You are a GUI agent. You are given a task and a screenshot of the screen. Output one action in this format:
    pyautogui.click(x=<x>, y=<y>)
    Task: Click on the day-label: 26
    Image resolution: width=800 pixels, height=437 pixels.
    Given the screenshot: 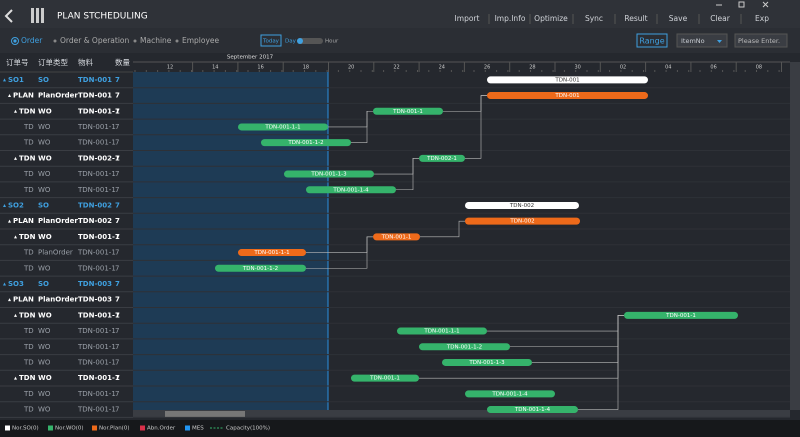 What is the action you would take?
    pyautogui.click(x=487, y=68)
    